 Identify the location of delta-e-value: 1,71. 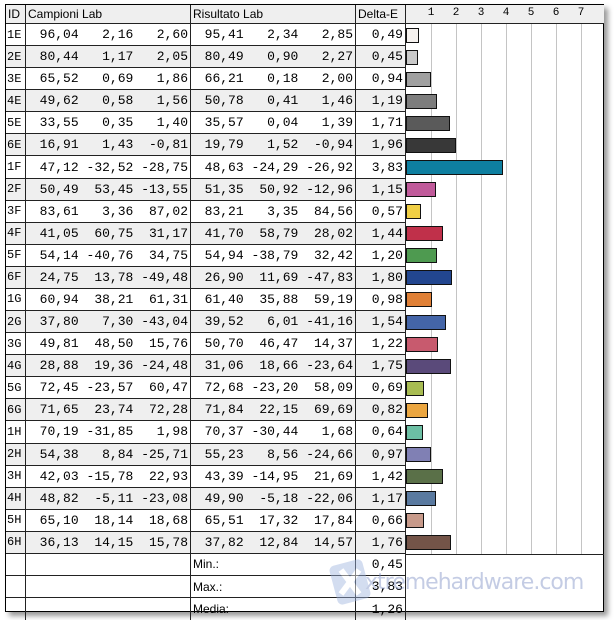
(381, 123).